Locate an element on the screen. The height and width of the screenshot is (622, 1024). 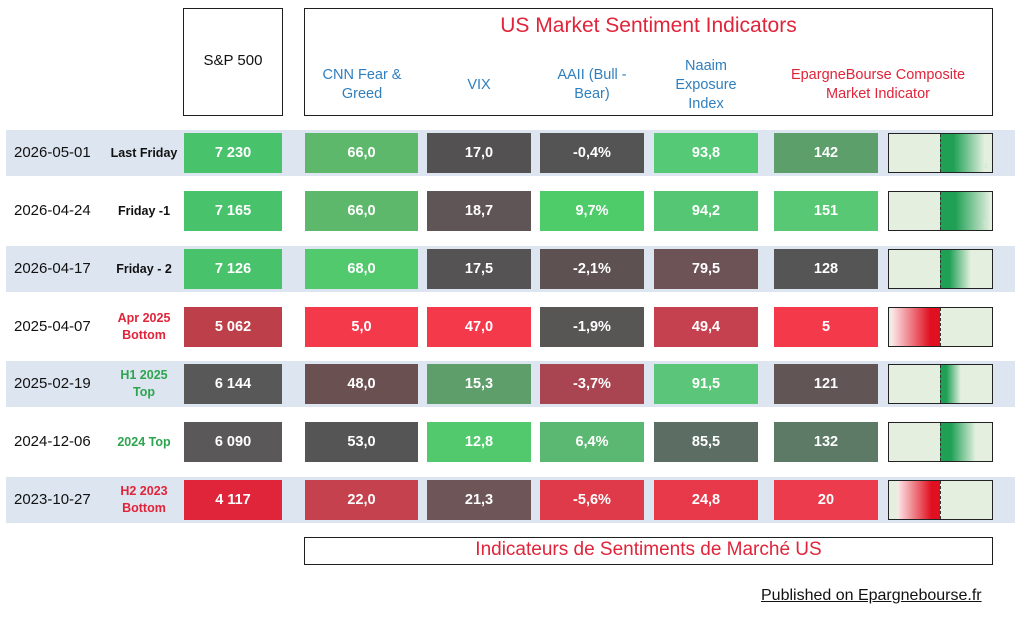
row-date: 2023-10-27 is located at coordinates (52, 499).